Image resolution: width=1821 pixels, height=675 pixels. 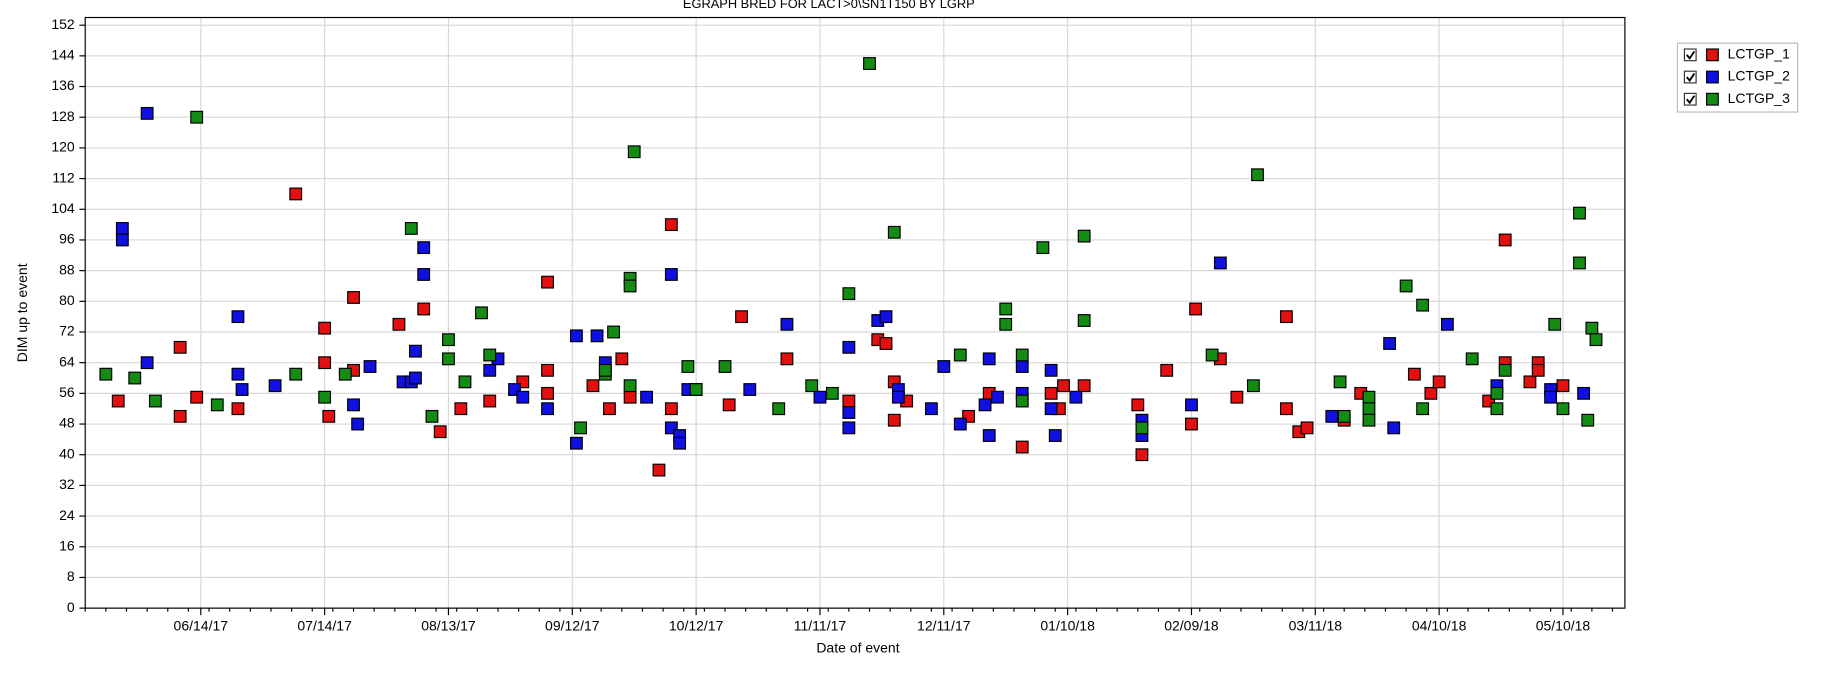 I want to click on x-tick-label: 03/11/18, so click(x=1316, y=626).